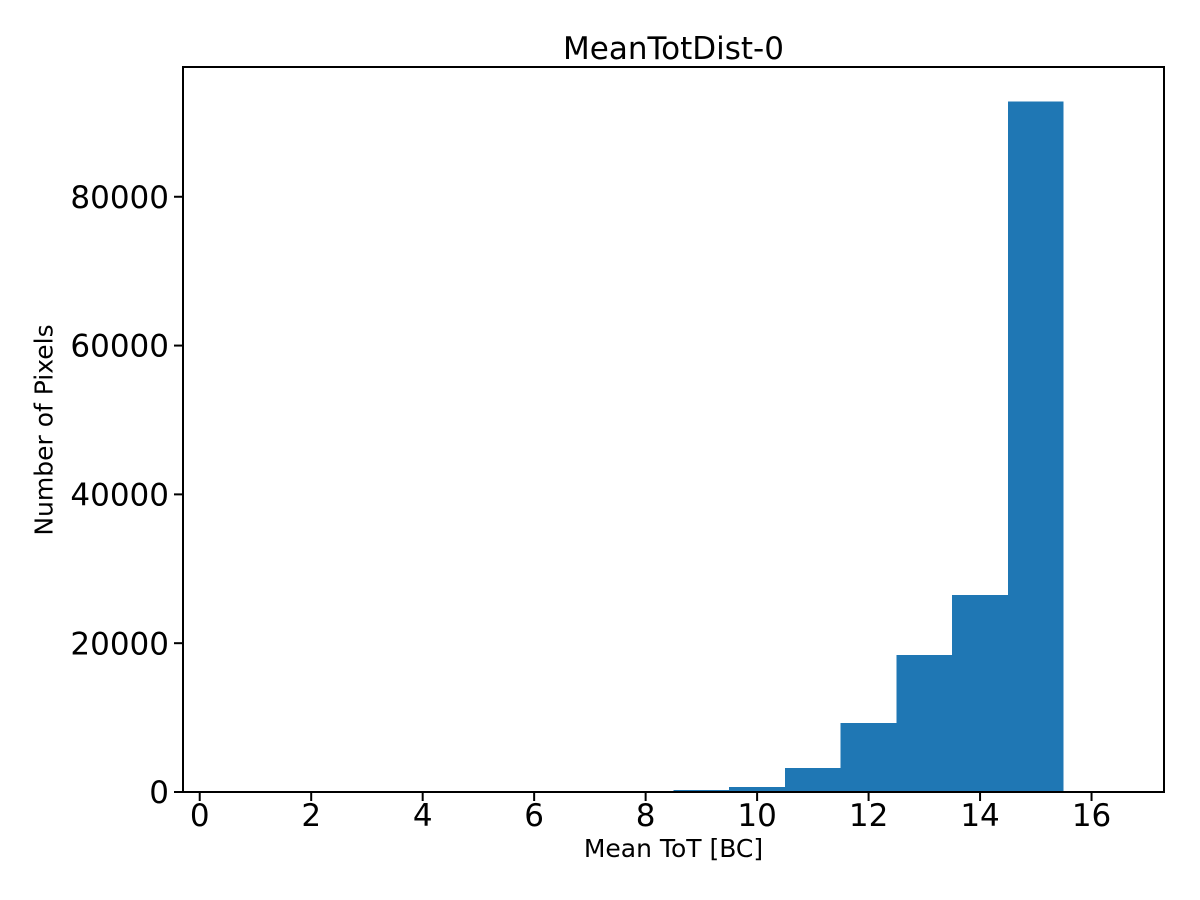 The width and height of the screenshot is (1200, 900). What do you see at coordinates (673, 49) in the screenshot?
I see `chart-title: MeanTotDist-0` at bounding box center [673, 49].